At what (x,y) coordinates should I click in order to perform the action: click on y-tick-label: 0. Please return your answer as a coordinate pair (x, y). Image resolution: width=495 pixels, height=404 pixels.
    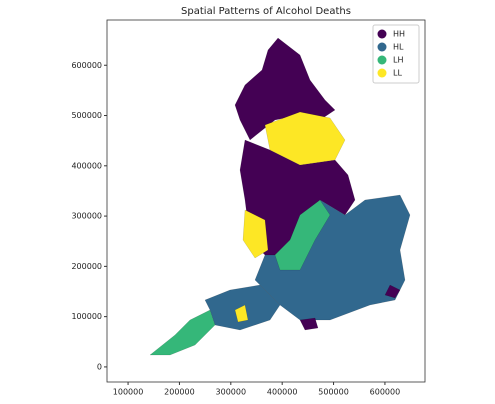
    Looking at the image, I should click on (99, 366).